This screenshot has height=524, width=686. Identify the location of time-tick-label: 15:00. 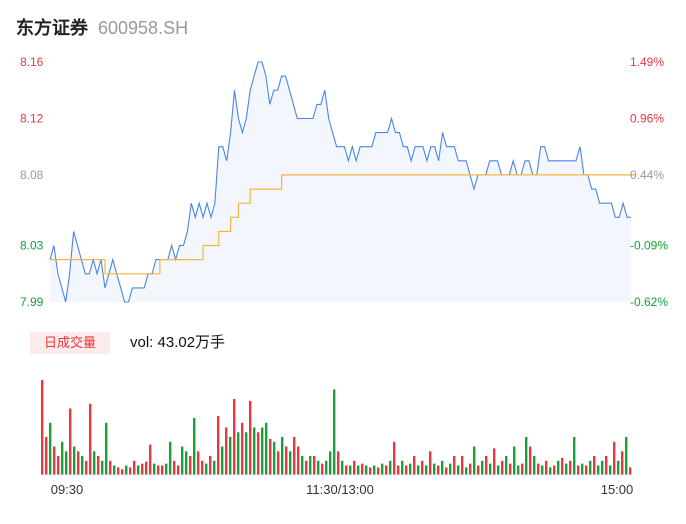
(617, 489).